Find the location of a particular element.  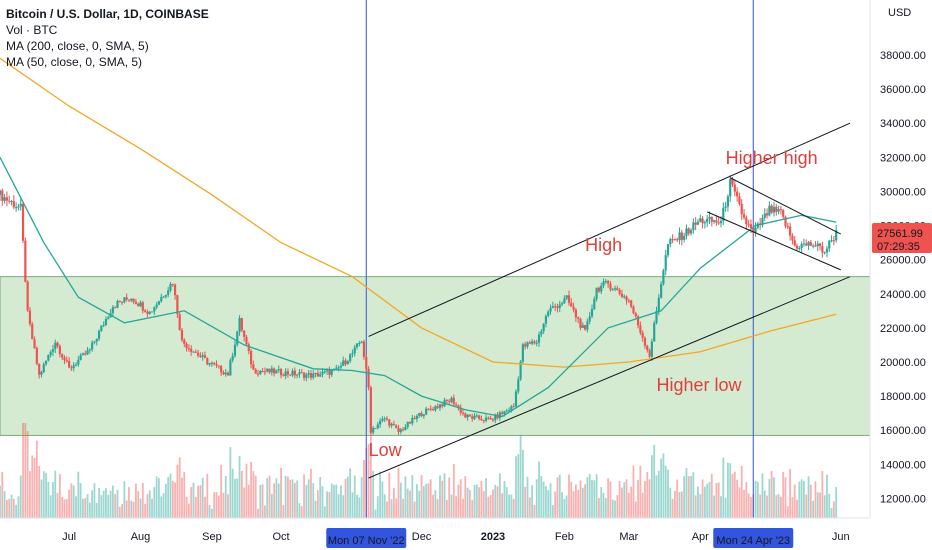

date-marker-badge is located at coordinates (753, 538).